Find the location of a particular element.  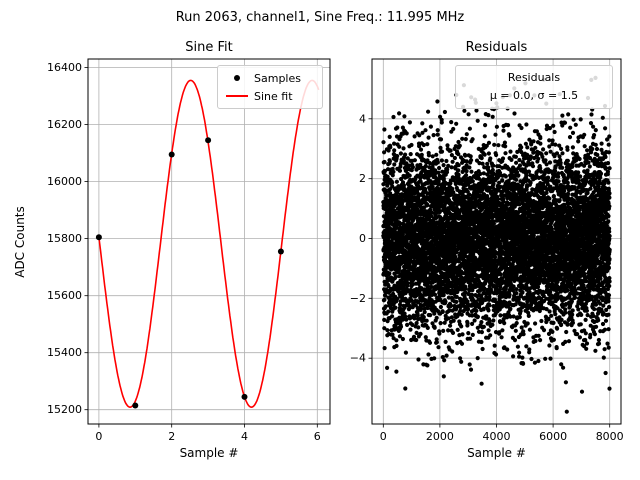

sine-fit-legend: Samples Sine fit is located at coordinates (270, 87).